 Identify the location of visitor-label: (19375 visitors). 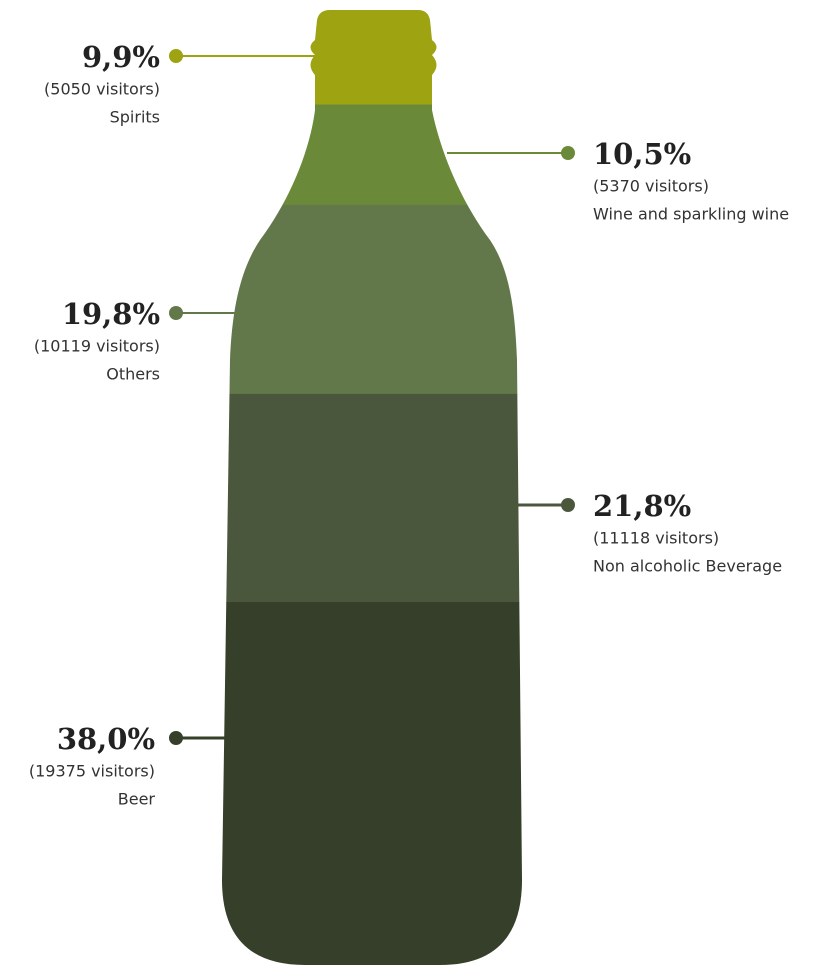
(92, 771).